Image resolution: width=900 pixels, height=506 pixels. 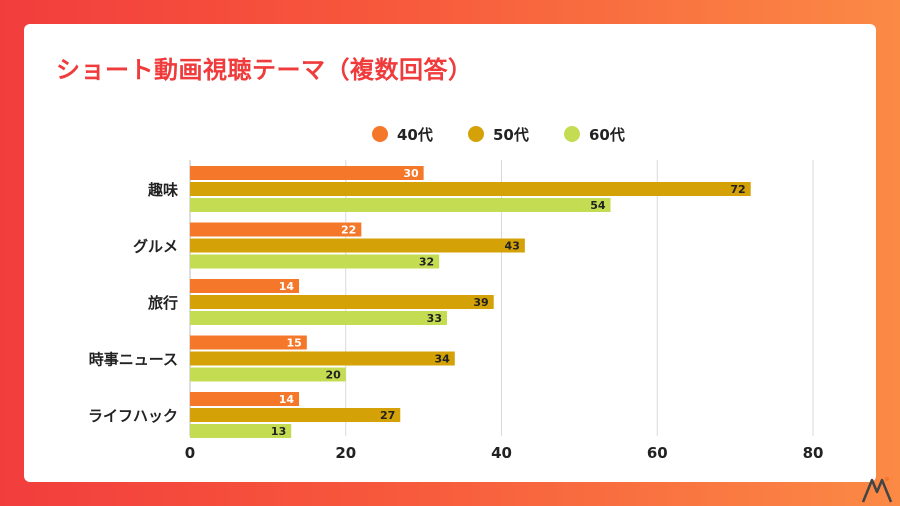 I want to click on category-label: ライフハック, so click(x=133, y=416).